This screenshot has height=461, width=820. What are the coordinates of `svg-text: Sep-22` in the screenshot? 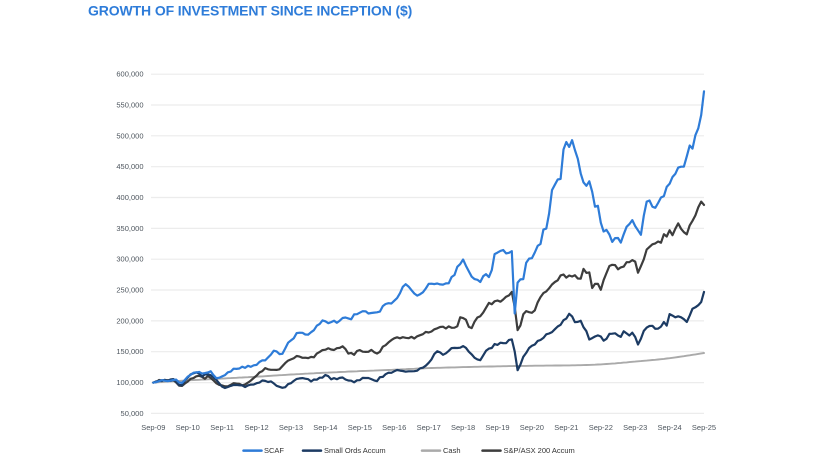 It's located at (601, 427).